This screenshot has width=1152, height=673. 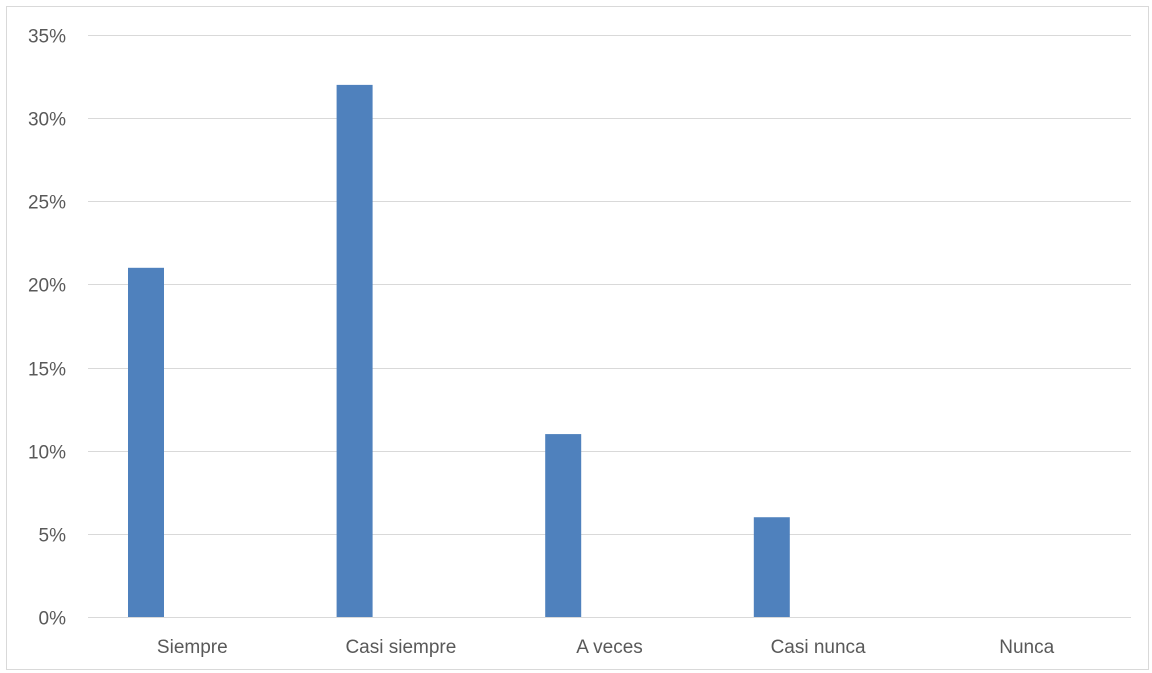 What do you see at coordinates (818, 647) in the screenshot?
I see `x-tick-label: Casi nunca` at bounding box center [818, 647].